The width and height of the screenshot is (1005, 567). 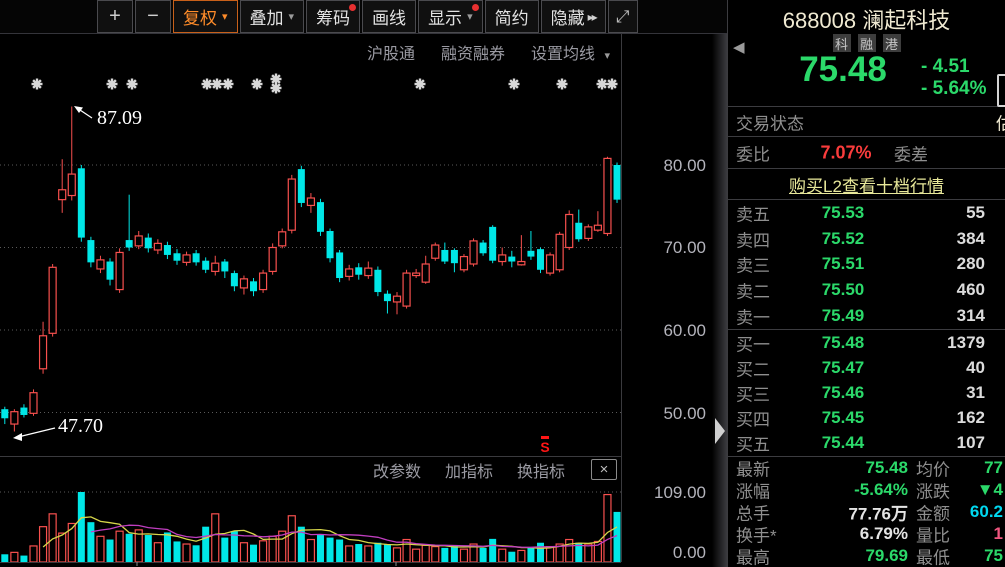 I want to click on stats-row: 最新 75.48 均价 77, so click(x=866, y=468).